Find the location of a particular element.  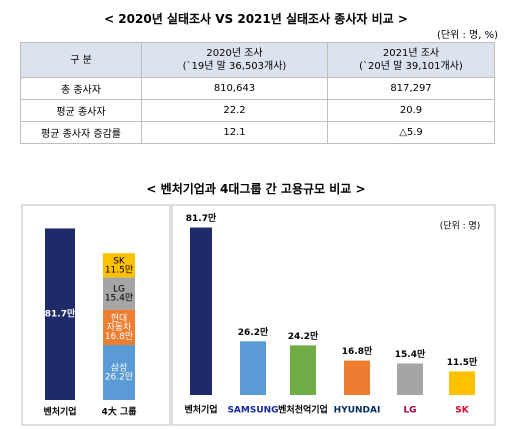

segment-name: 삼성 is located at coordinates (119, 367).